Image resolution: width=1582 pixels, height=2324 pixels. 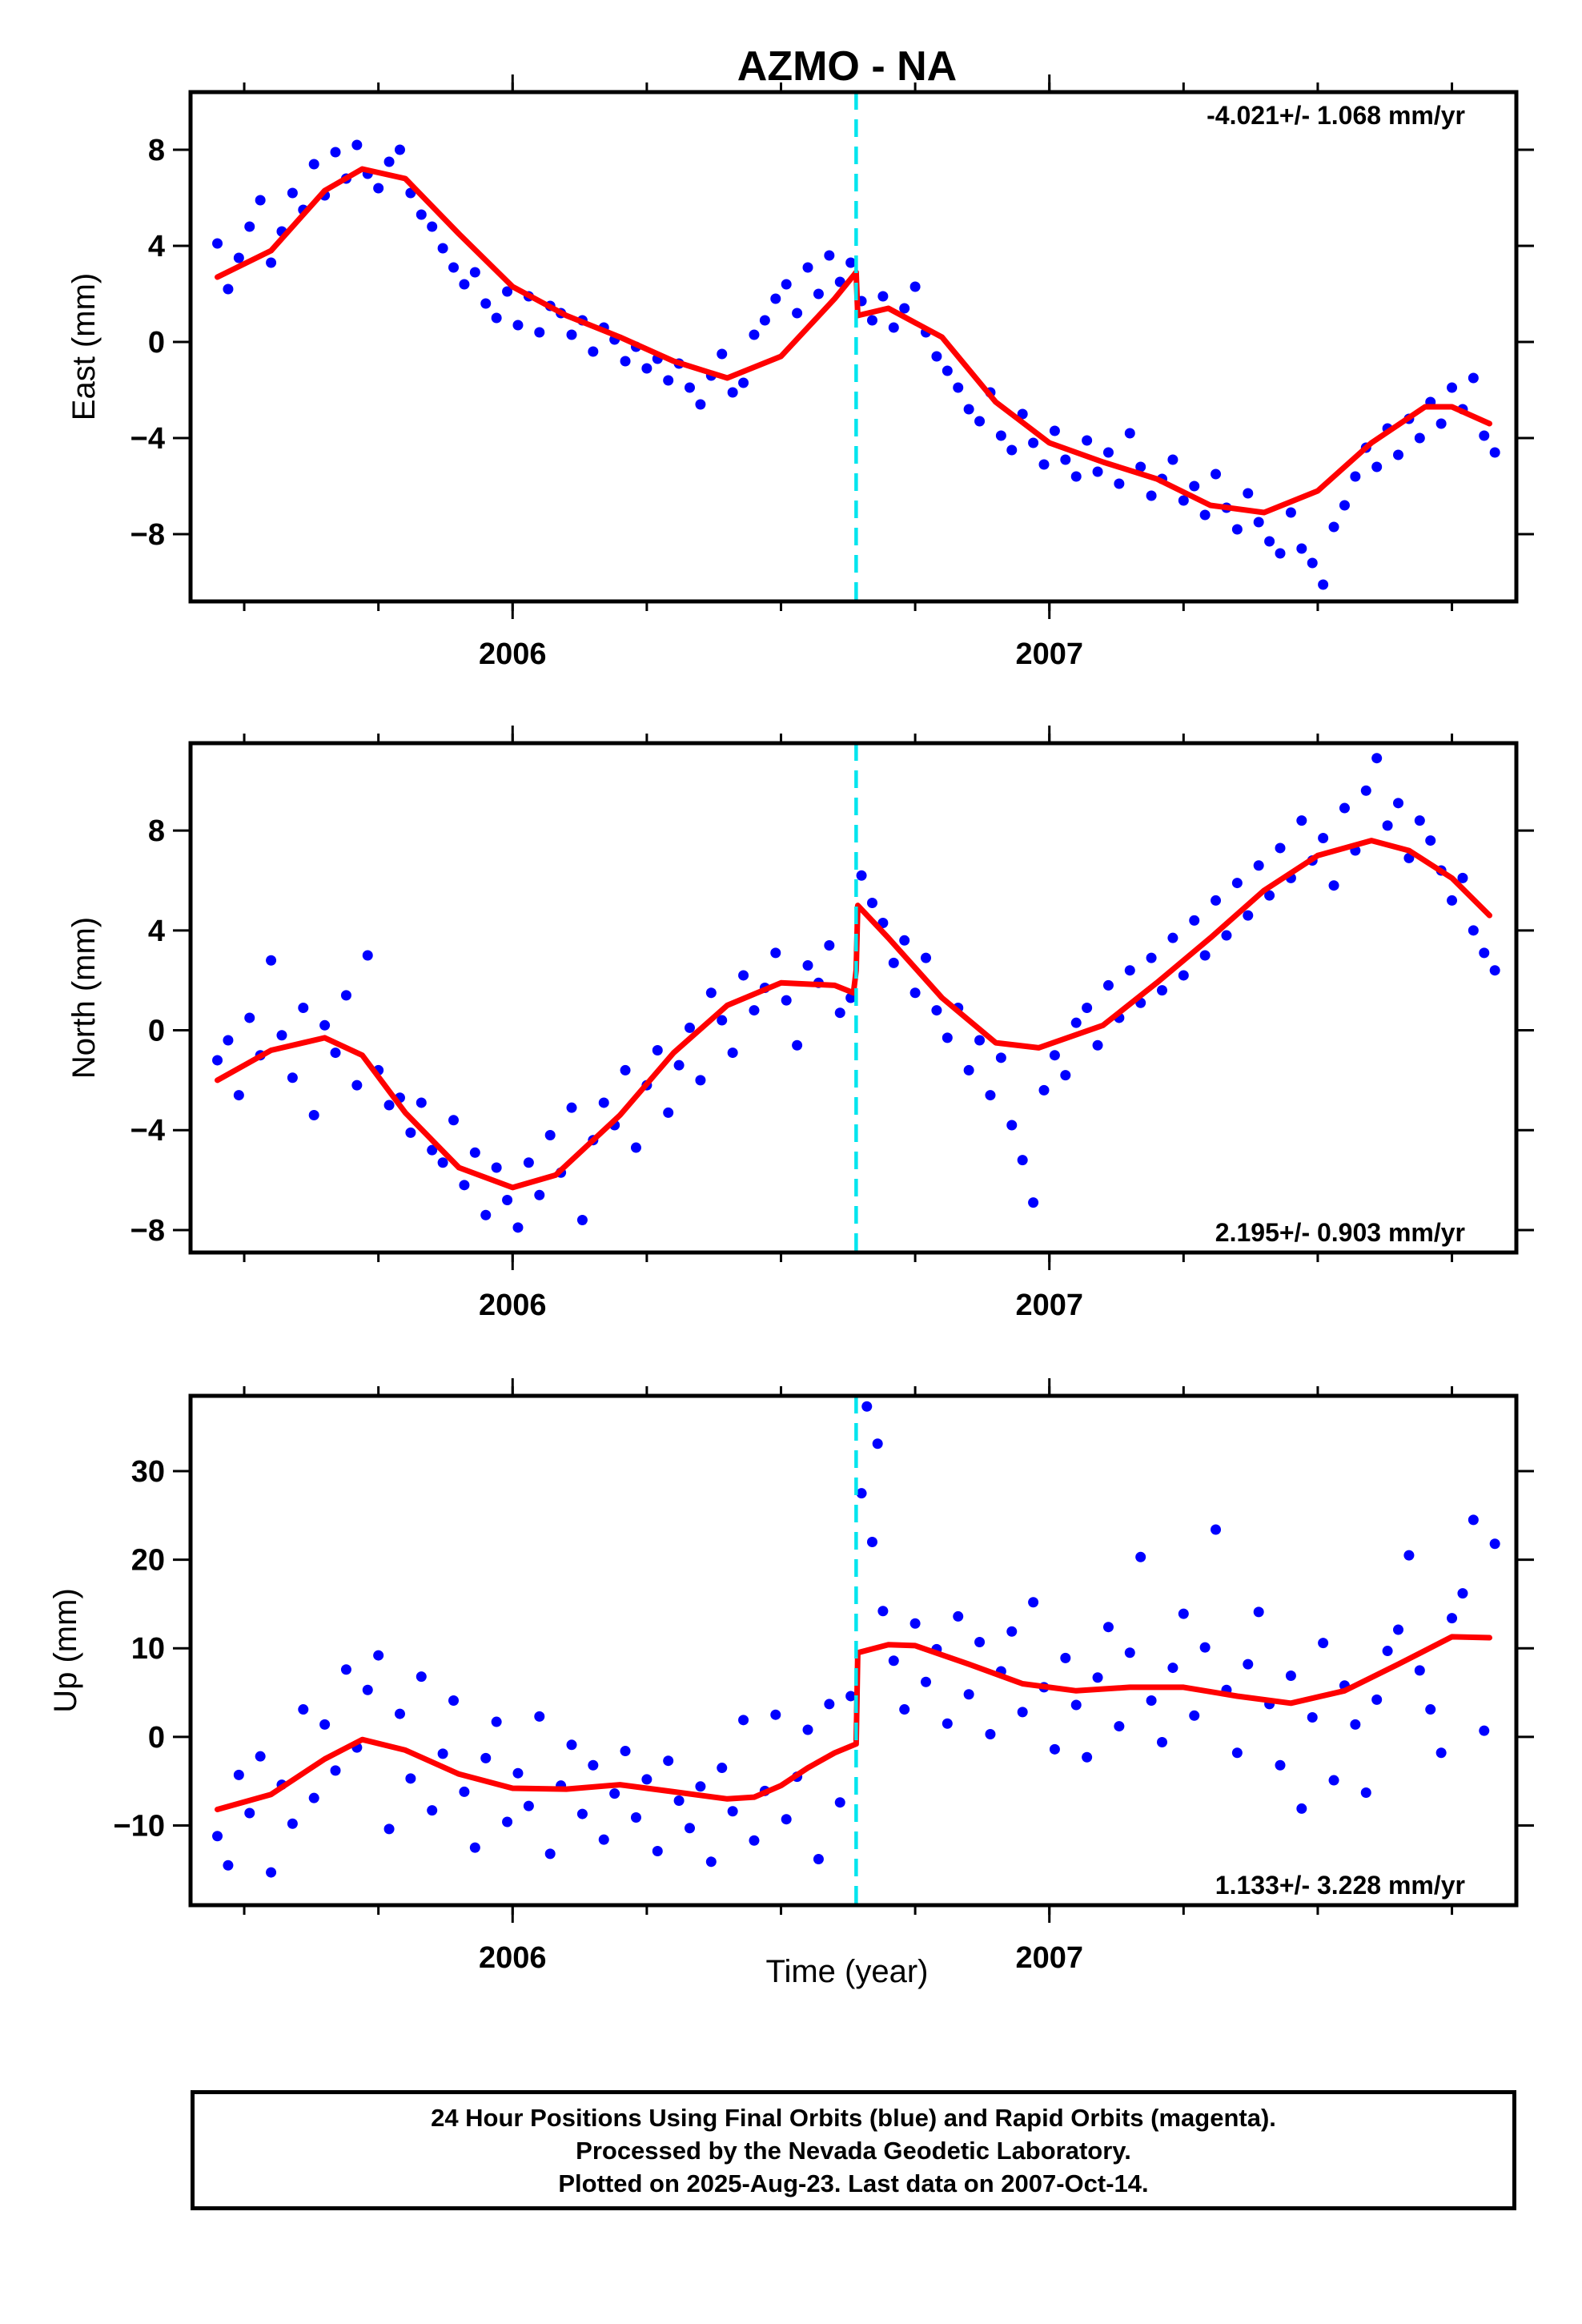 What do you see at coordinates (139, 1826) in the screenshot?
I see `y-tick-label: −10` at bounding box center [139, 1826].